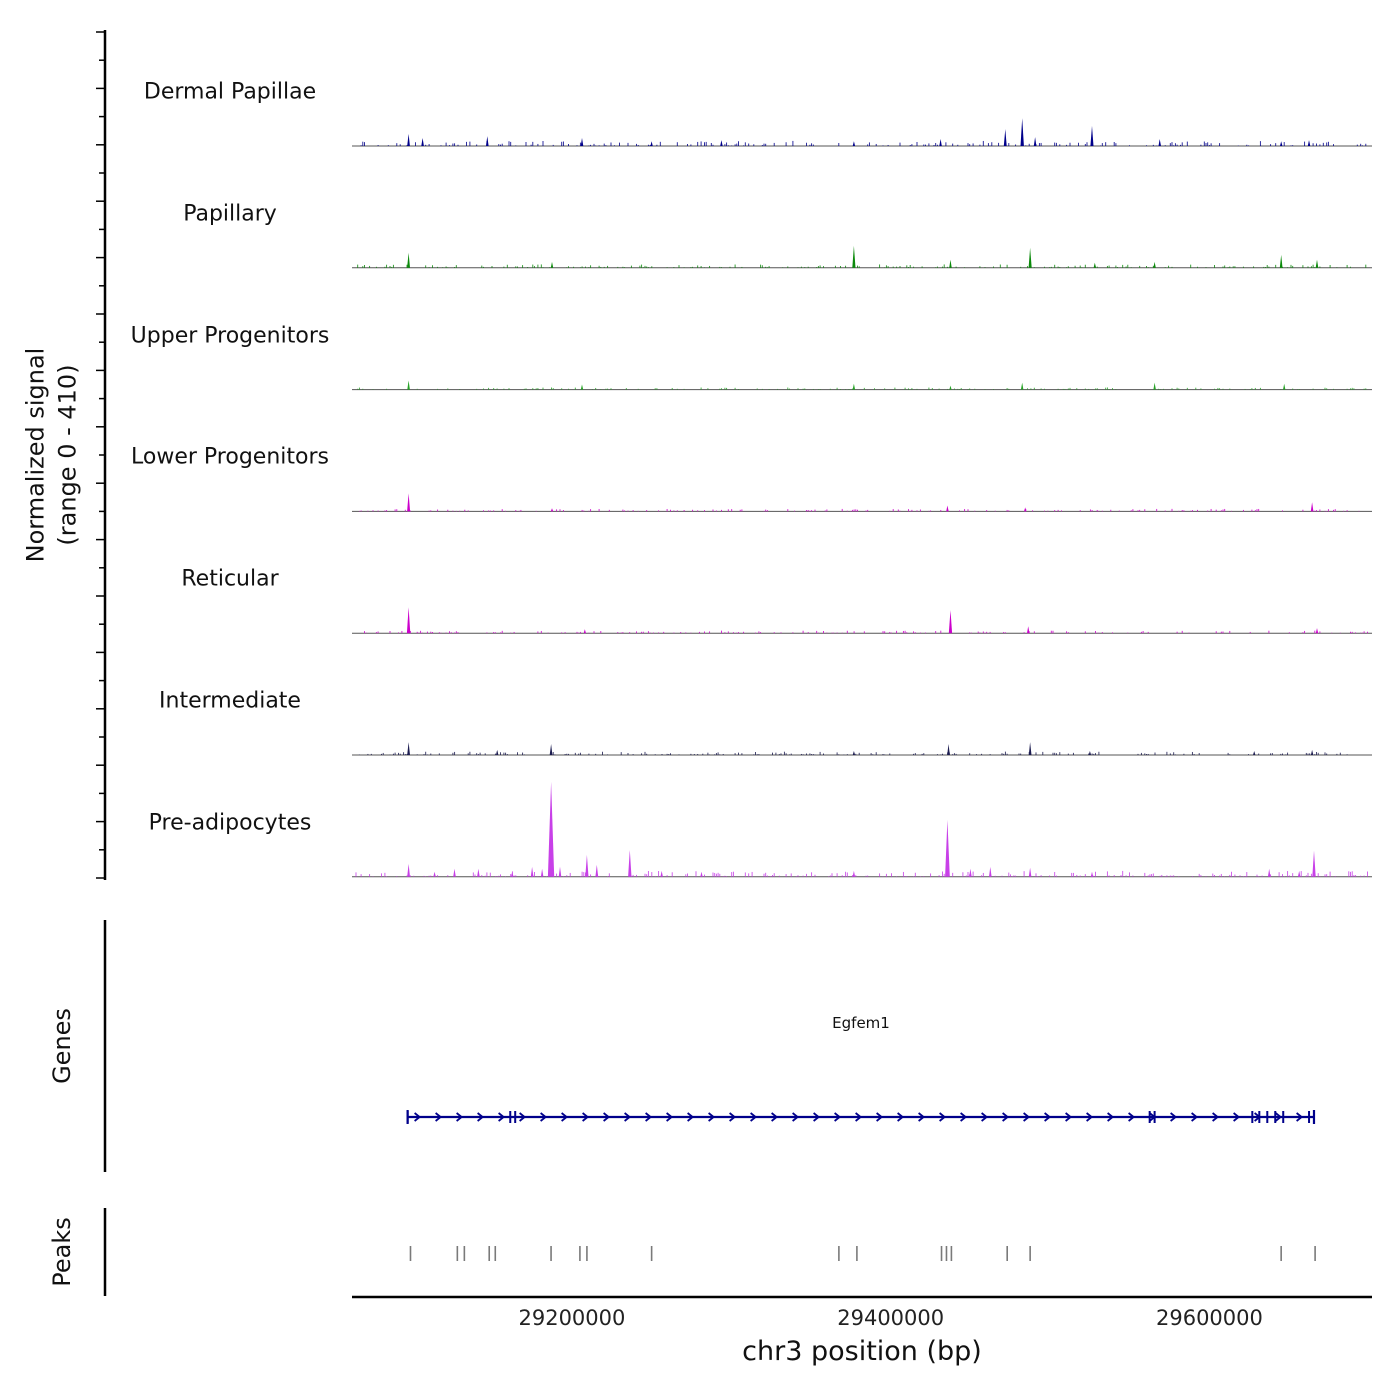  What do you see at coordinates (862, 1253) in the screenshot?
I see `peaks-track` at bounding box center [862, 1253].